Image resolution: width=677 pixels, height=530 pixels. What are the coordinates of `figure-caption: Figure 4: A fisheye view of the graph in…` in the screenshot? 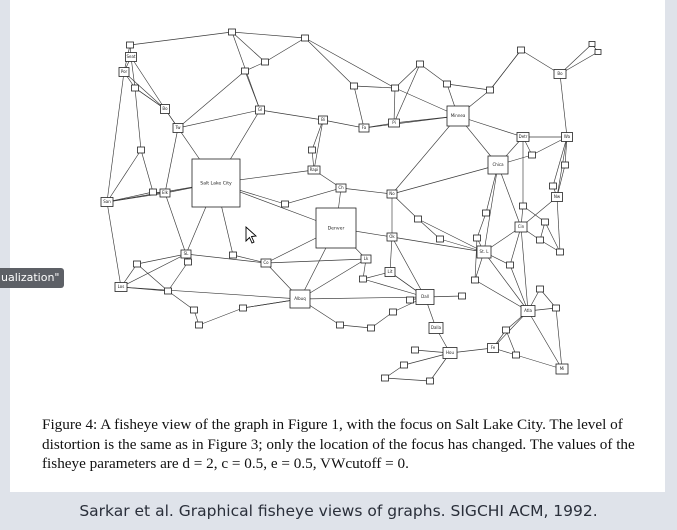 It's located at (338, 444).